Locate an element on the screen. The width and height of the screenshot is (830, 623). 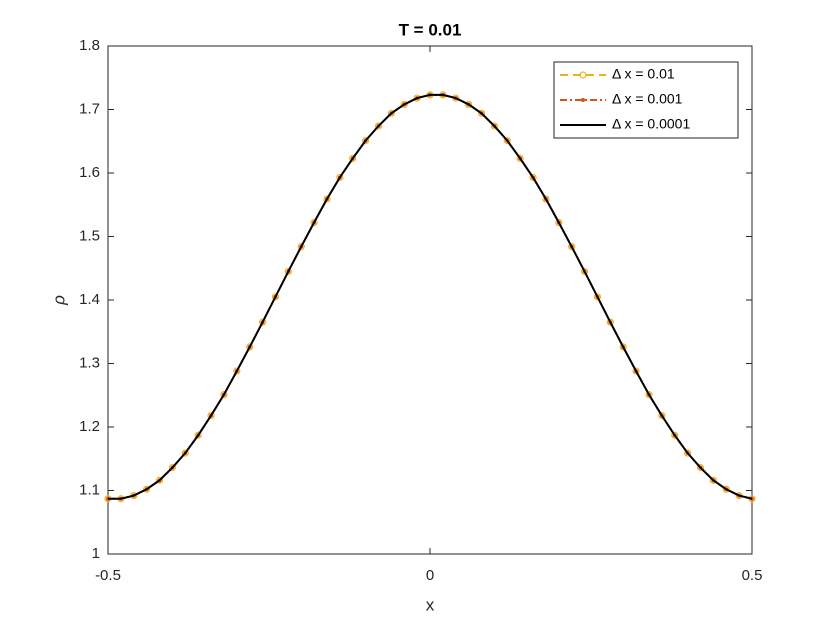
y-tick-label: 1.6 is located at coordinates (89, 172).